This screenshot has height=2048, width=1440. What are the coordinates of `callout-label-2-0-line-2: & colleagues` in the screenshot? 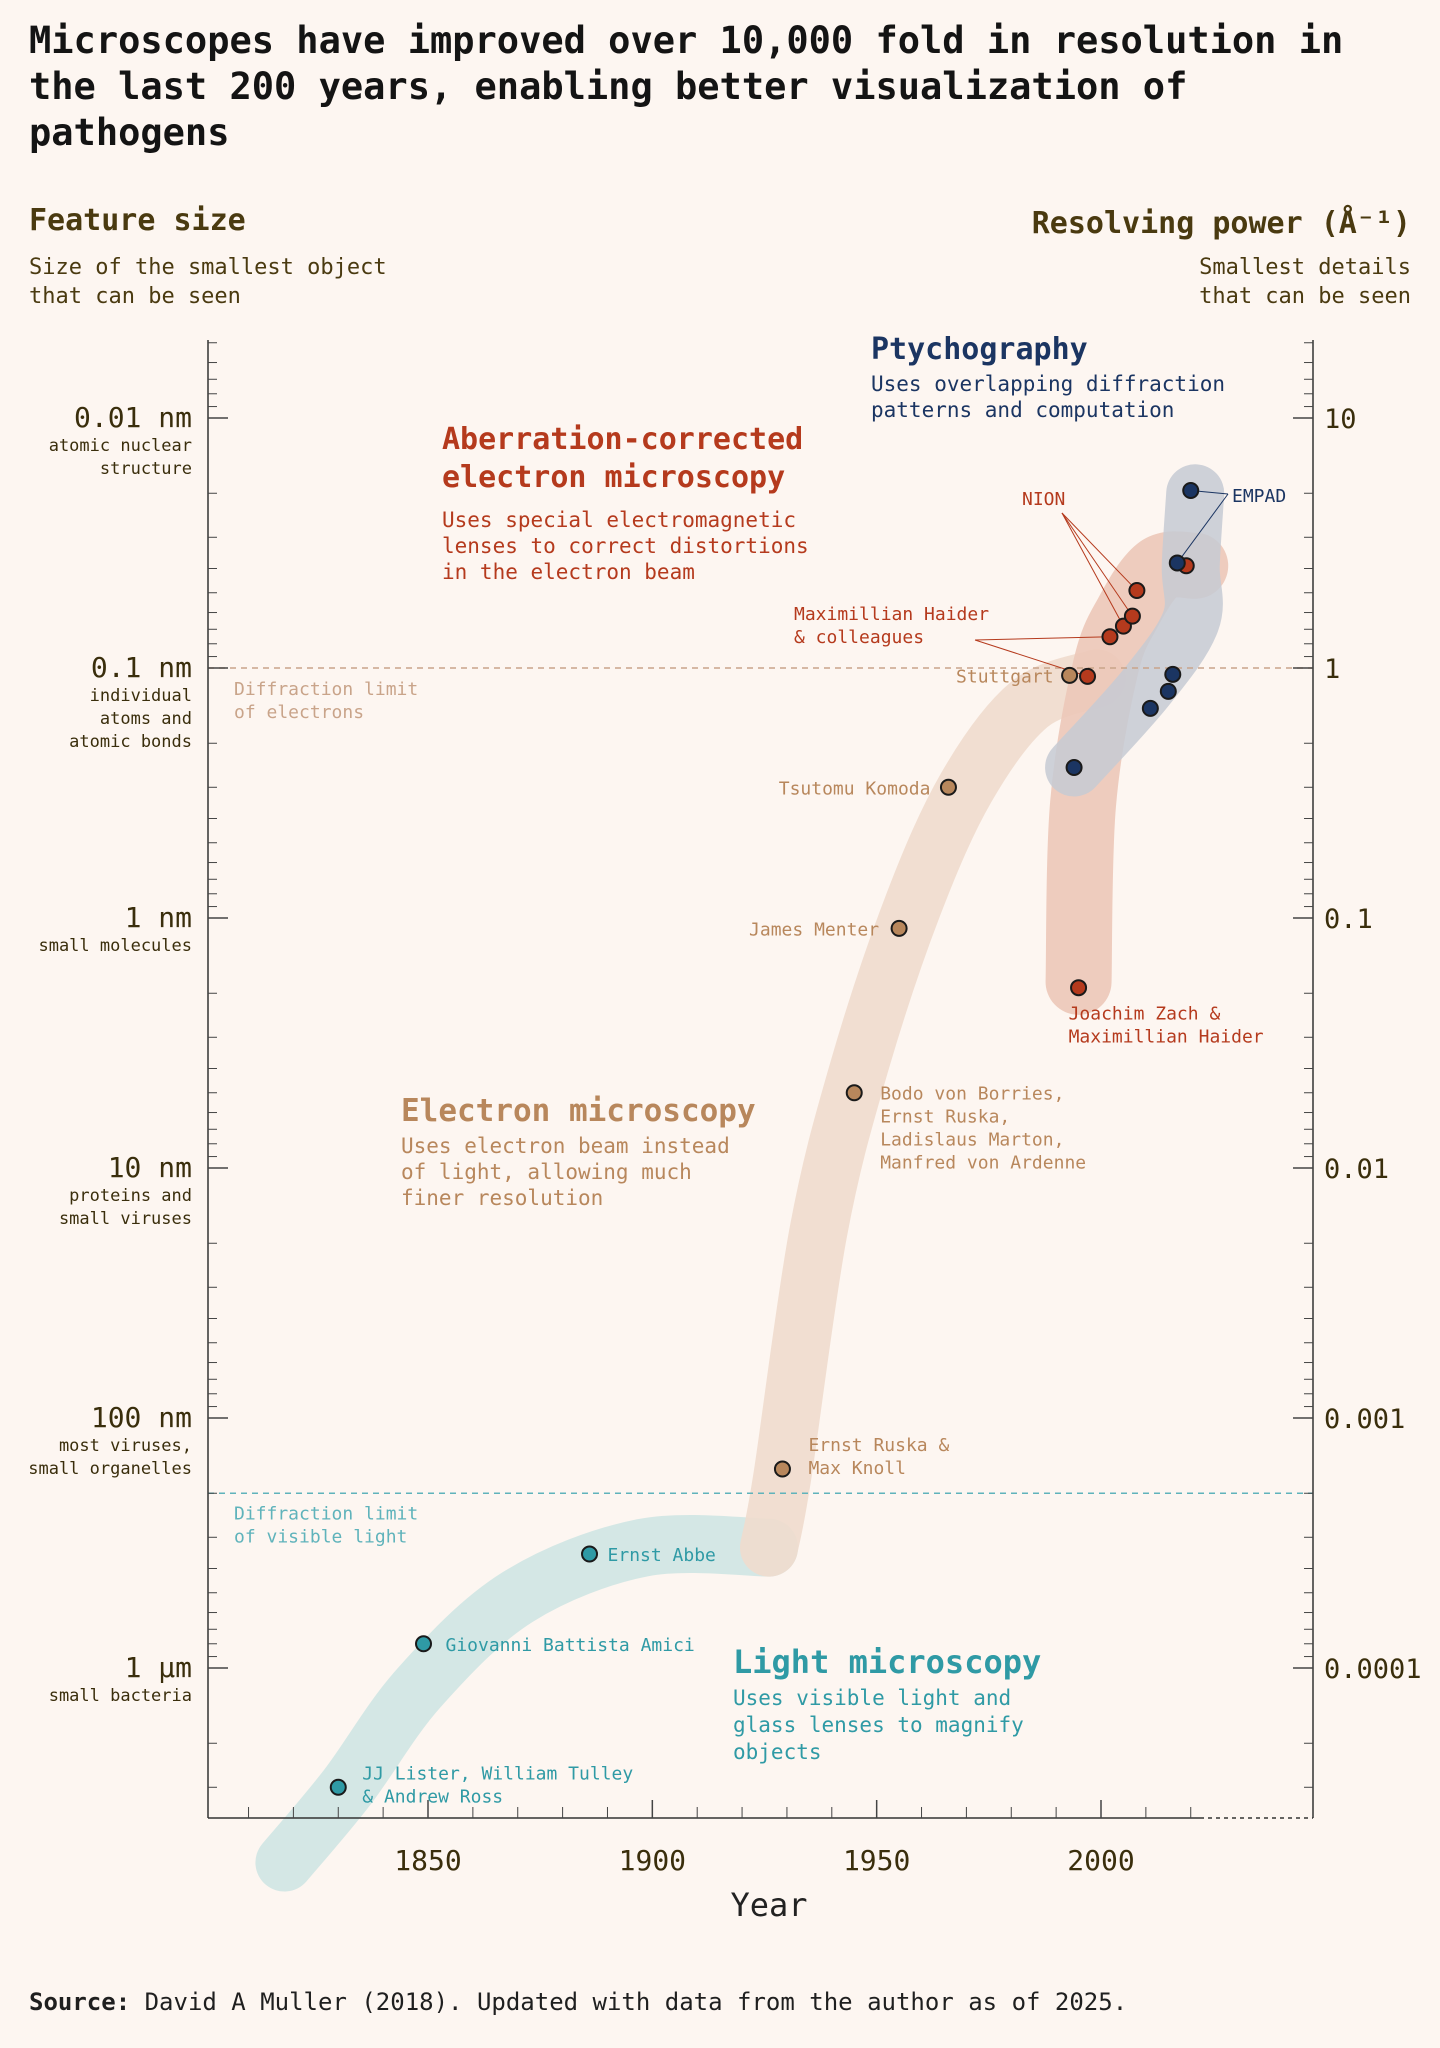 It's located at (859, 637).